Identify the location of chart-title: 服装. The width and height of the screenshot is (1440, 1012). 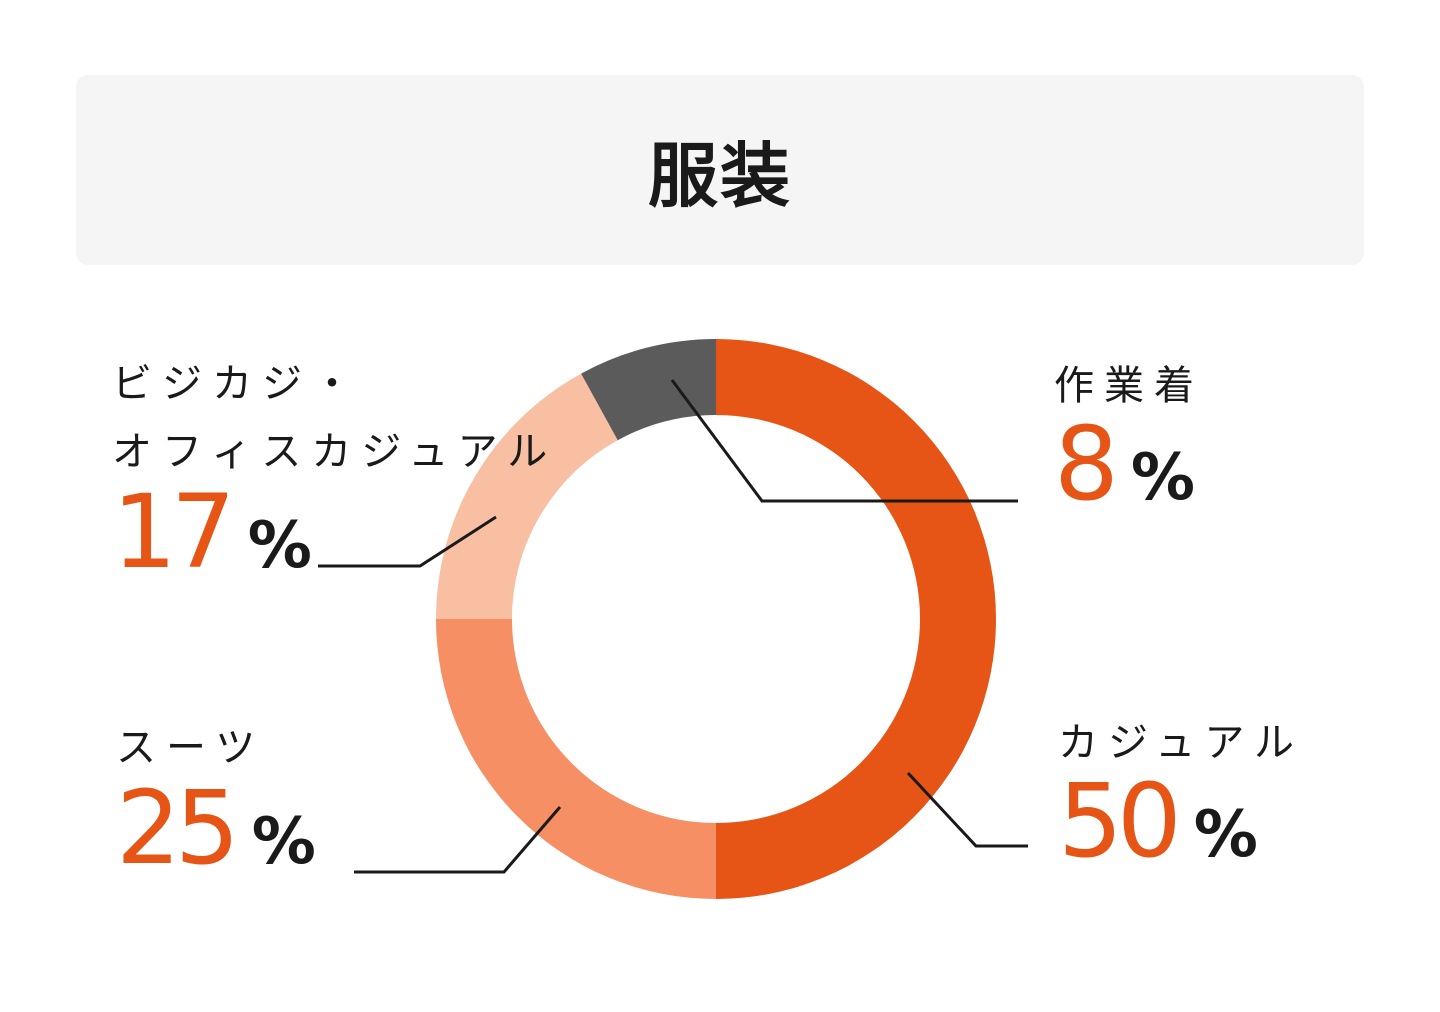
(720, 175).